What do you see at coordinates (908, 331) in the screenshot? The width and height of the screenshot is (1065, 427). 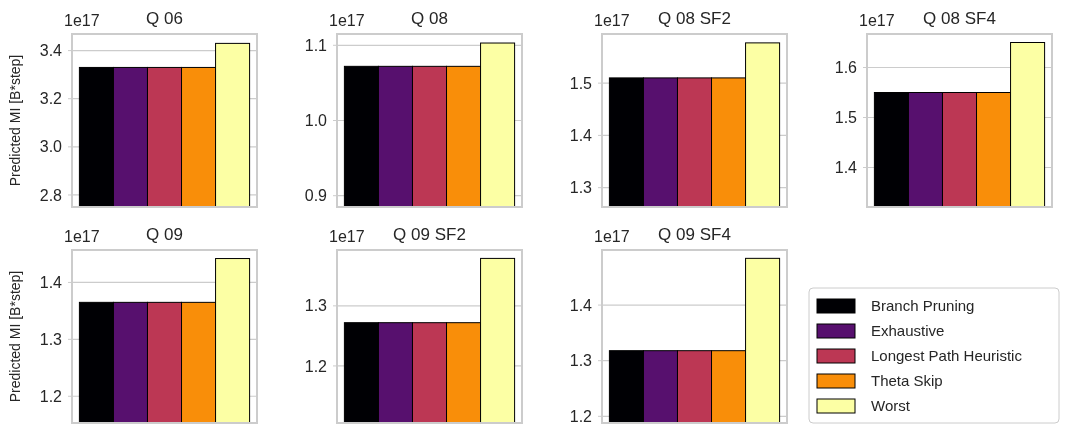 I see `legend-label: Exhaustive` at bounding box center [908, 331].